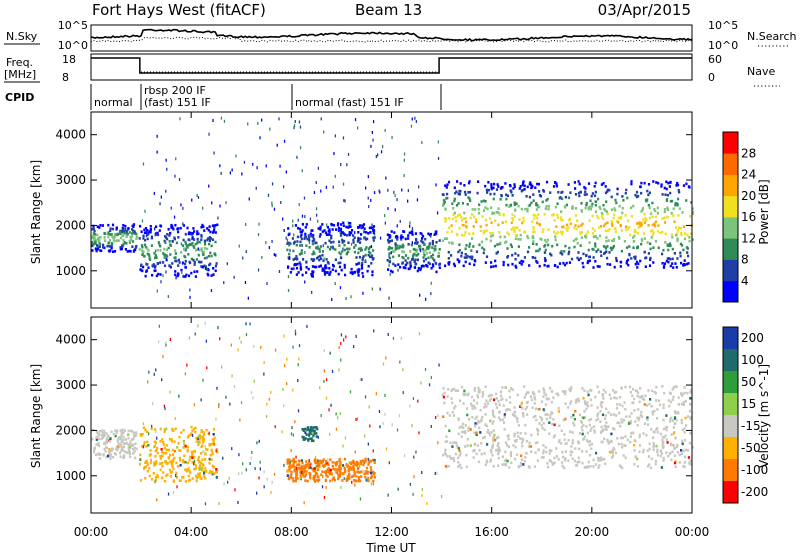 The width and height of the screenshot is (800, 558). Describe the element at coordinates (730, 360) in the screenshot. I see `colorbar-segment` at that location.